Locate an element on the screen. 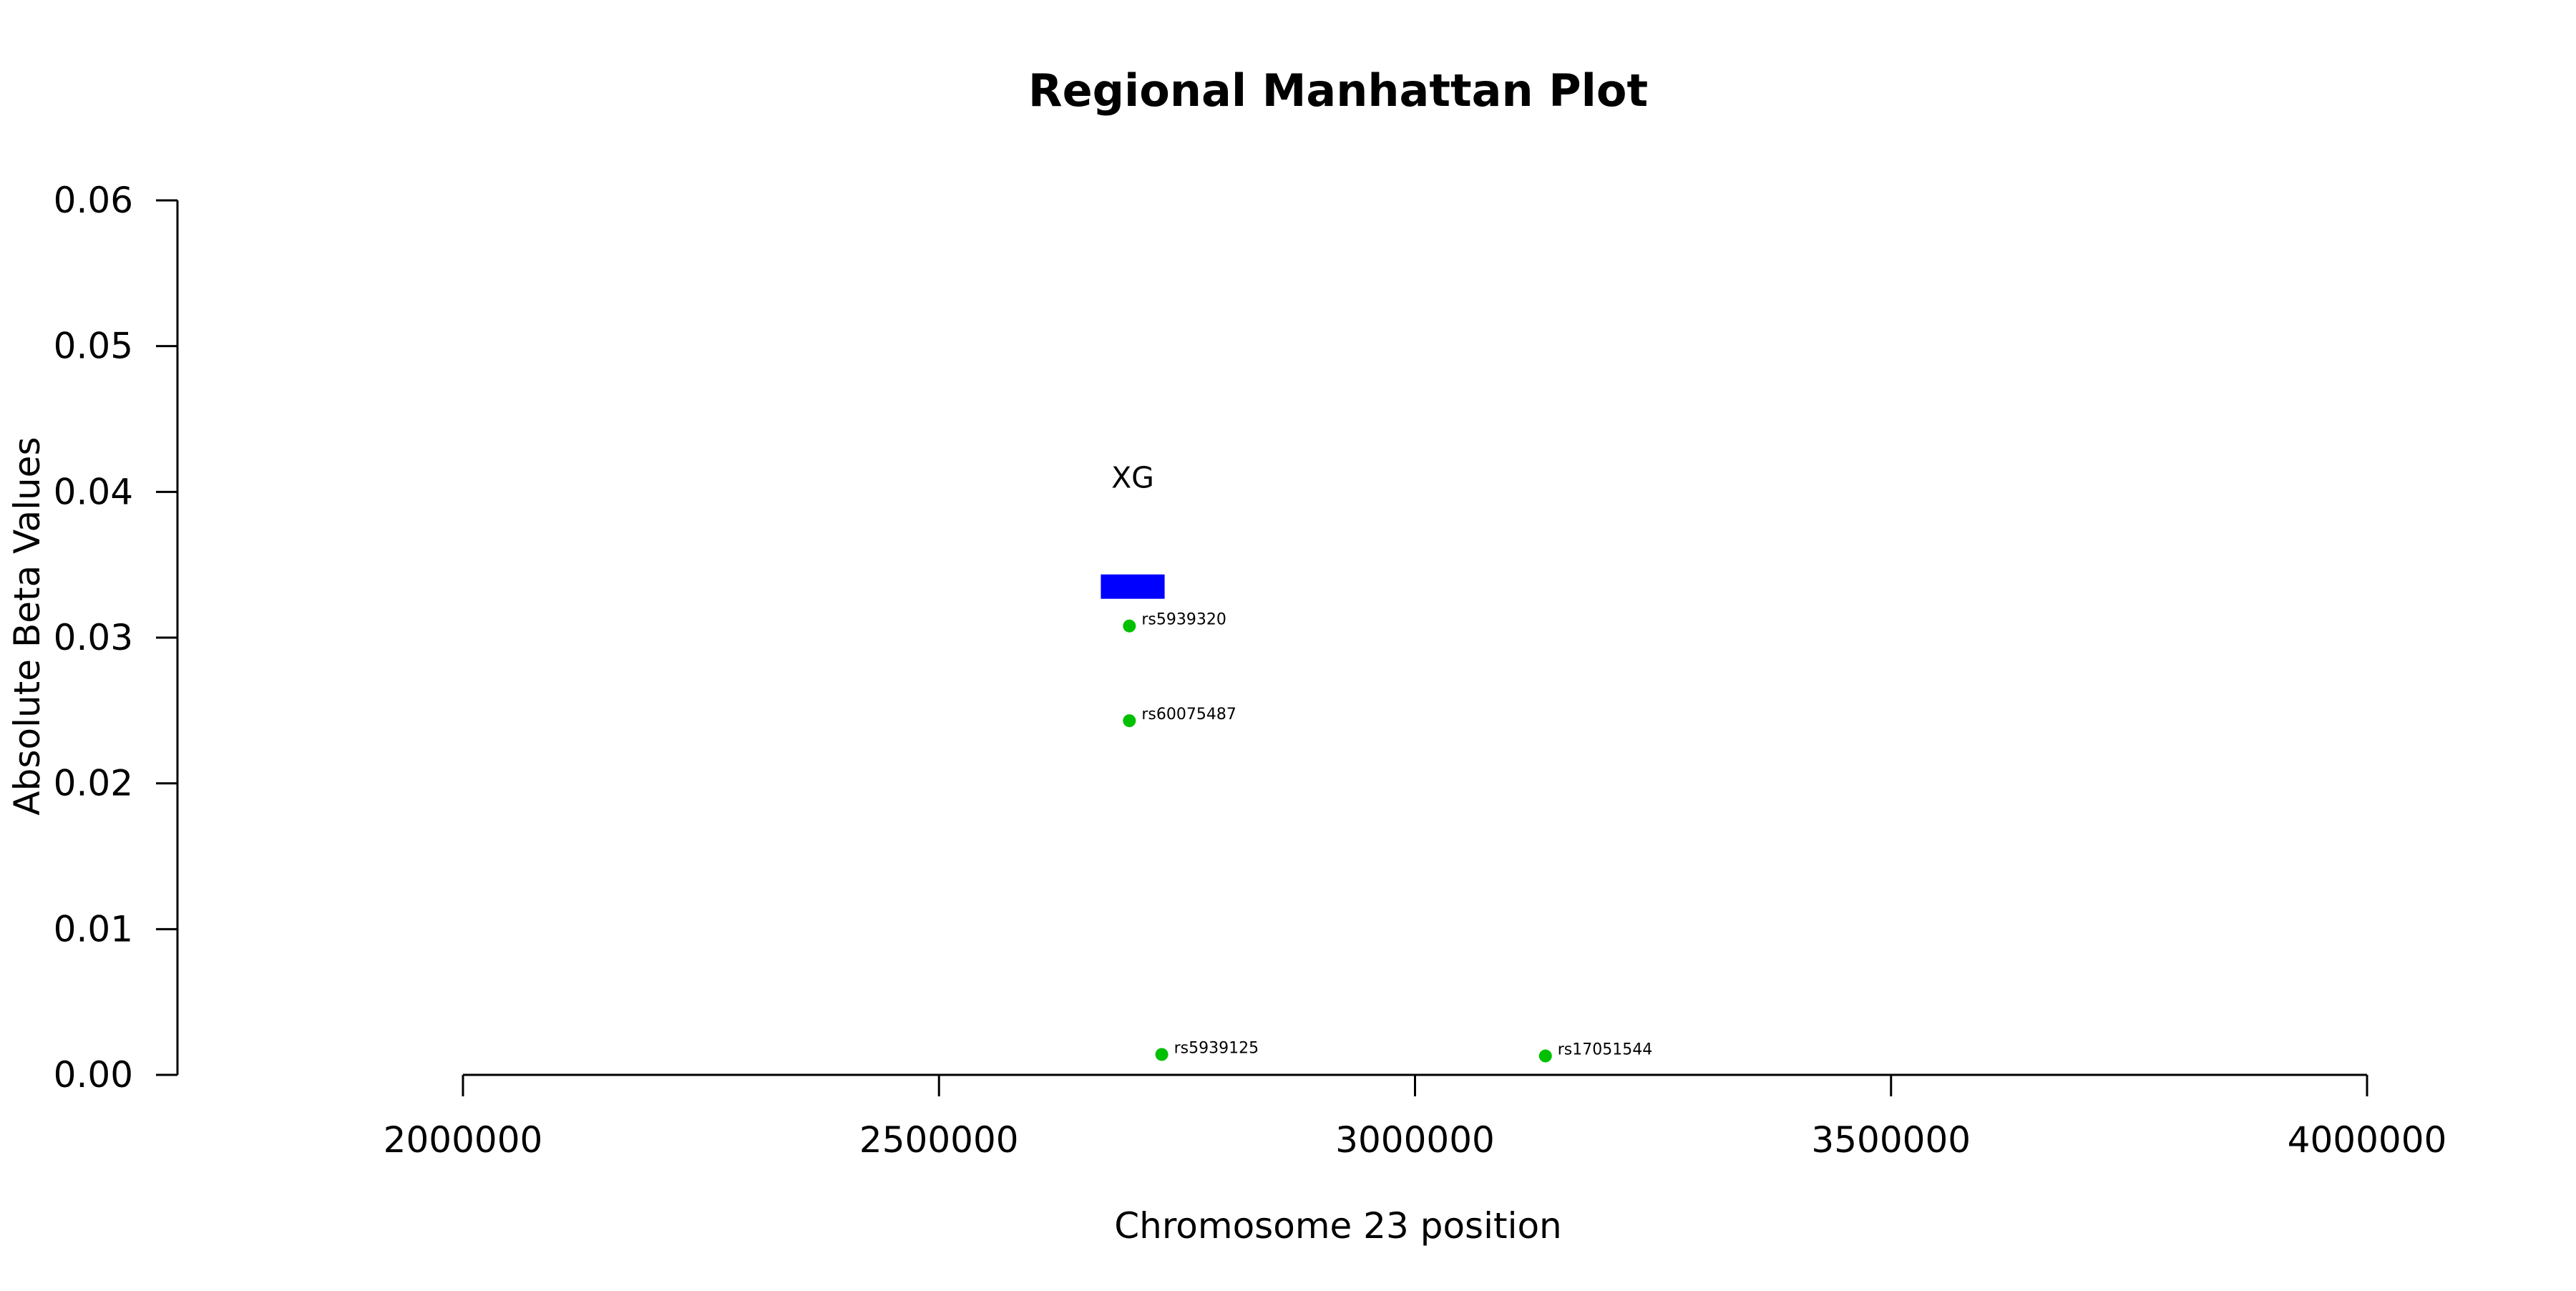  snp-label: rs17051544 is located at coordinates (1605, 1050).